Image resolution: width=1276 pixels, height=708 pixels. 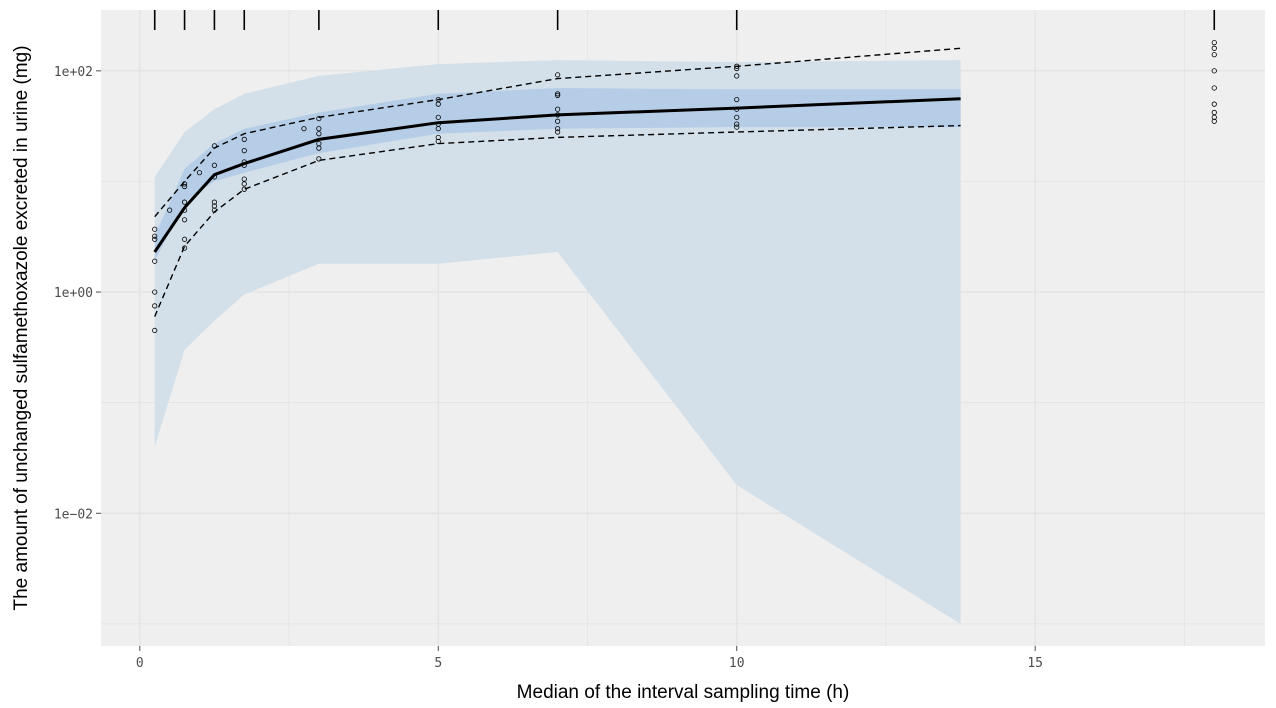 I want to click on y-axis-ticks: 1e−02 1e+00 1e+02, so click(x=77, y=293).